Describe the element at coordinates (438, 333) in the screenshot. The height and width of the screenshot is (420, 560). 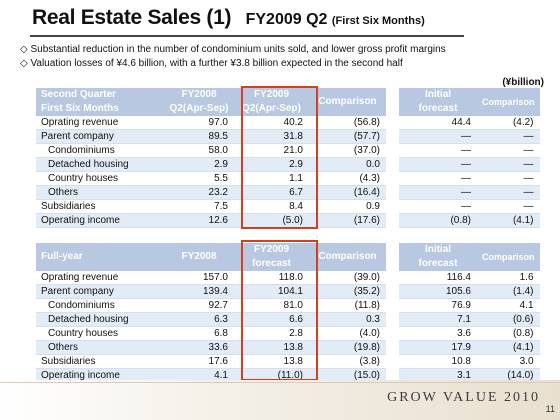
I see `cell-initial-forecast: 3.6` at that location.